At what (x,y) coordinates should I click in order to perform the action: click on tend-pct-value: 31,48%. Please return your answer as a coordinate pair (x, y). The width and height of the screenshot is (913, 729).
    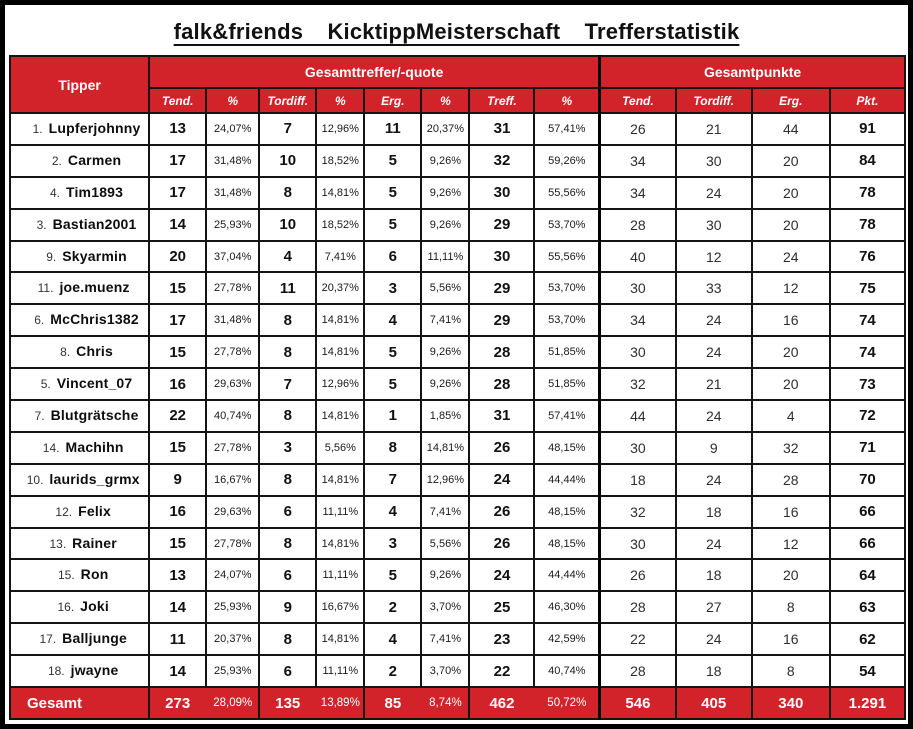
    Looking at the image, I should click on (233, 192).